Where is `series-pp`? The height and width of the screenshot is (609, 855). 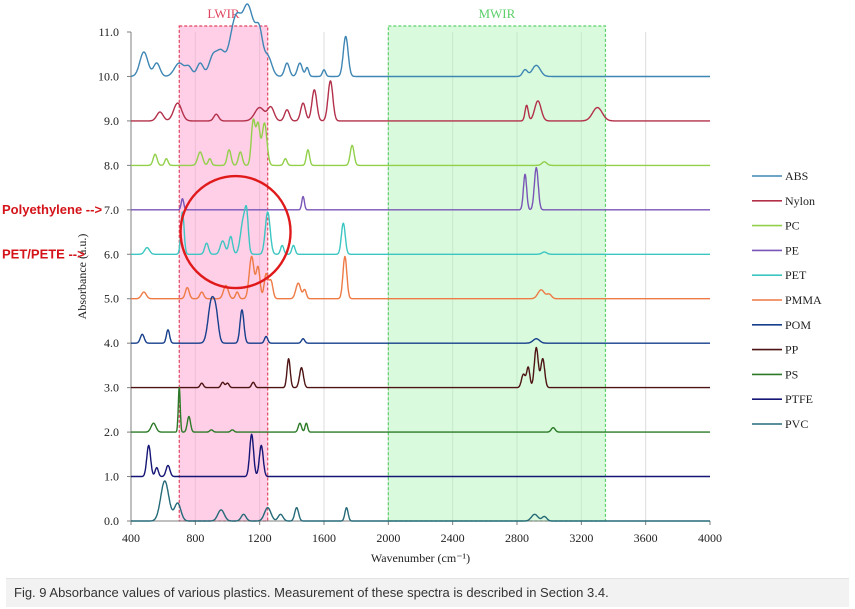 series-pp is located at coordinates (420, 367).